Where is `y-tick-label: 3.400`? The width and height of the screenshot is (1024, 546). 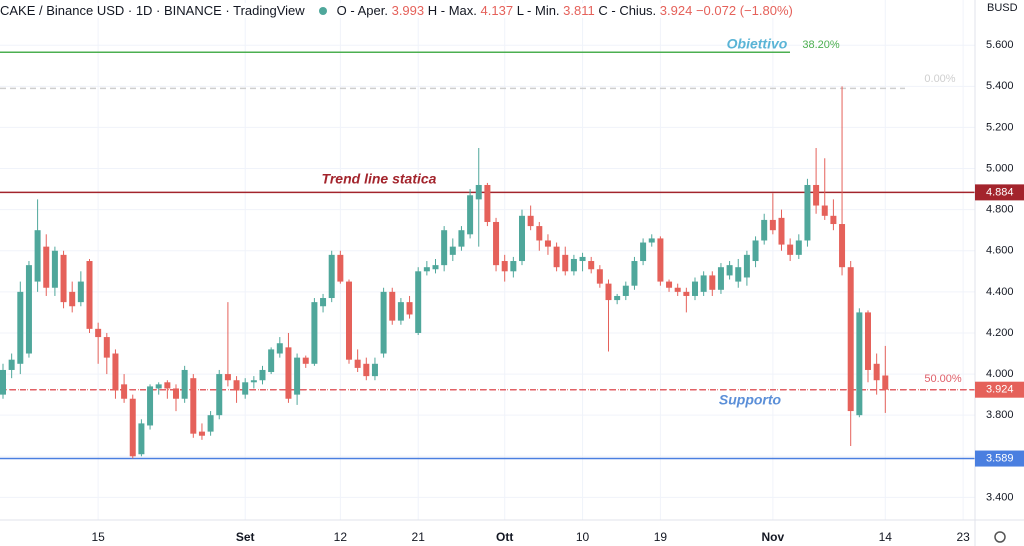
y-tick-label: 3.400 is located at coordinates (1000, 497).